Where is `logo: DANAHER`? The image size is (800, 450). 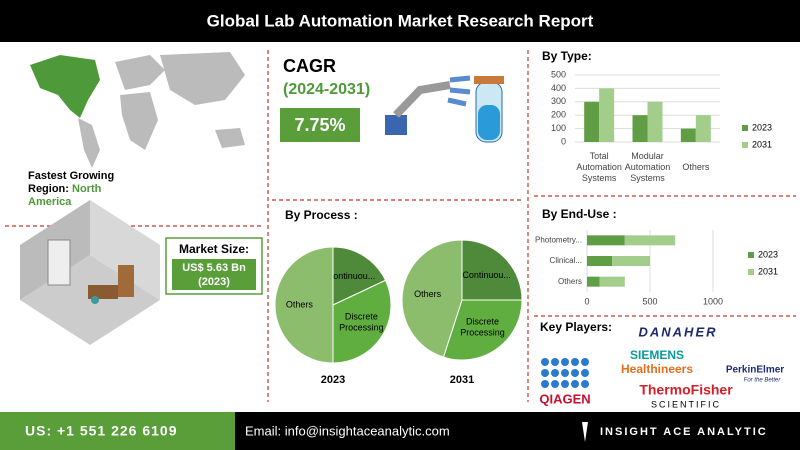
logo: DANAHER is located at coordinates (678, 331).